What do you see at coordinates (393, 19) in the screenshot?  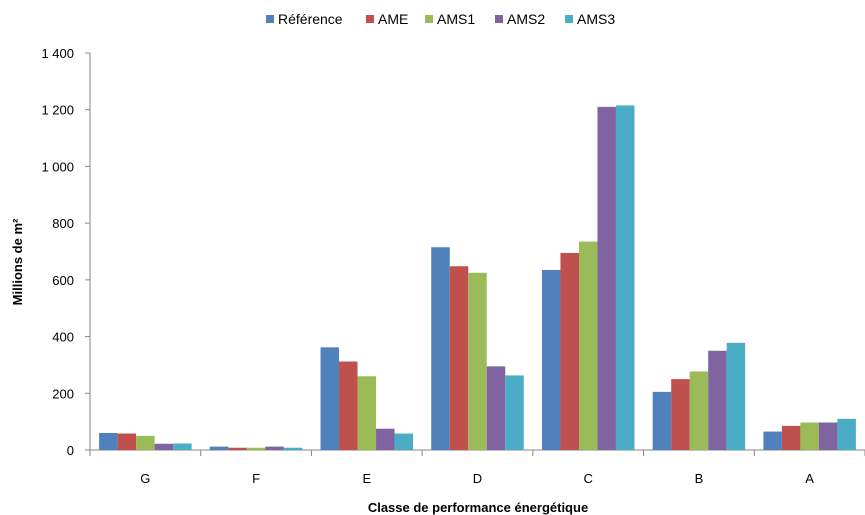 I see `legend-label: AME` at bounding box center [393, 19].